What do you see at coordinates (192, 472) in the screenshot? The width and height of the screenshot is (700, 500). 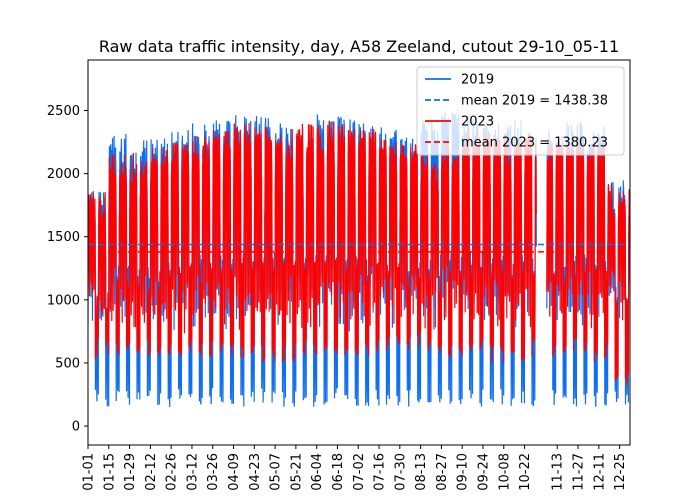 I see `x-tick-label: 03-12` at bounding box center [192, 472].